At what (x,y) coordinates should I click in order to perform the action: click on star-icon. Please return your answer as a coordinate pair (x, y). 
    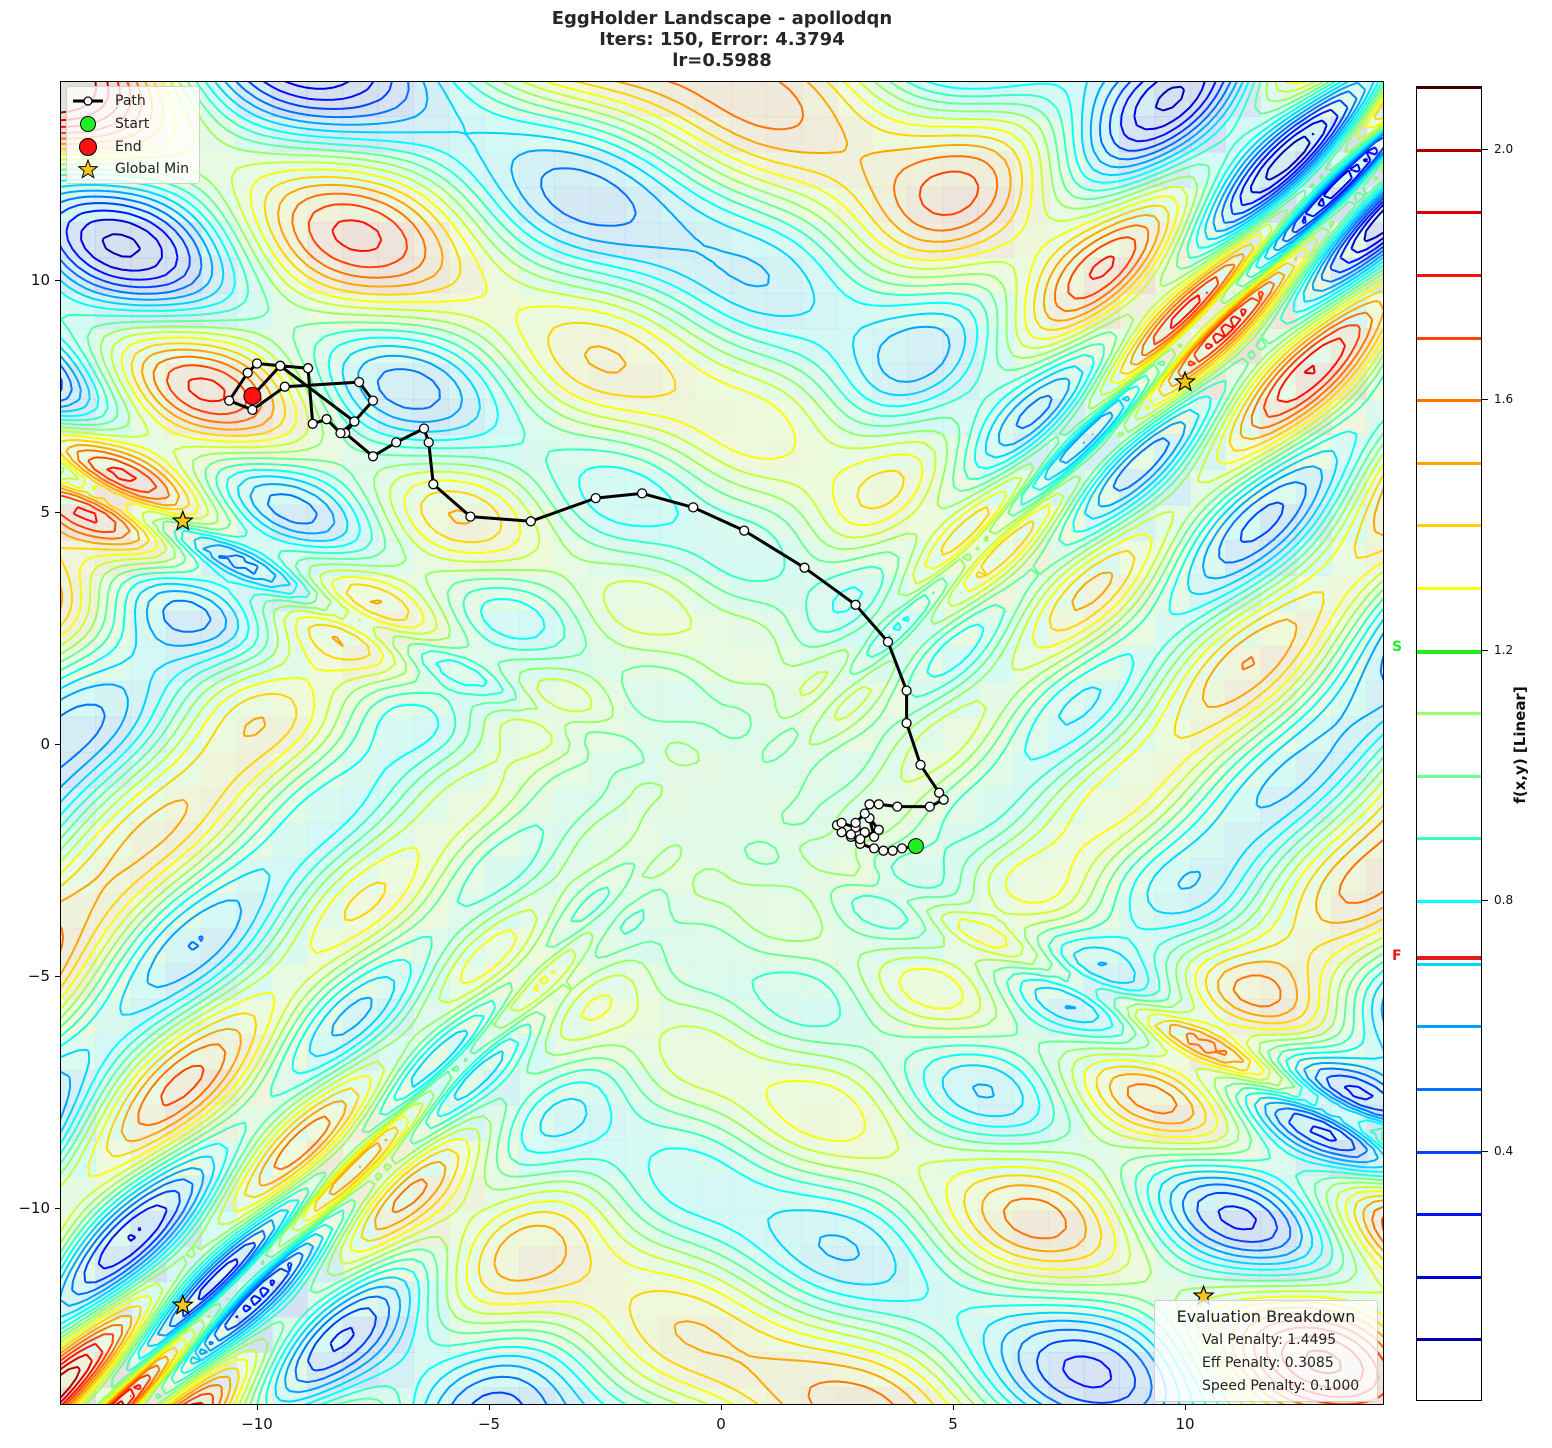
    Looking at the image, I should click on (88, 168).